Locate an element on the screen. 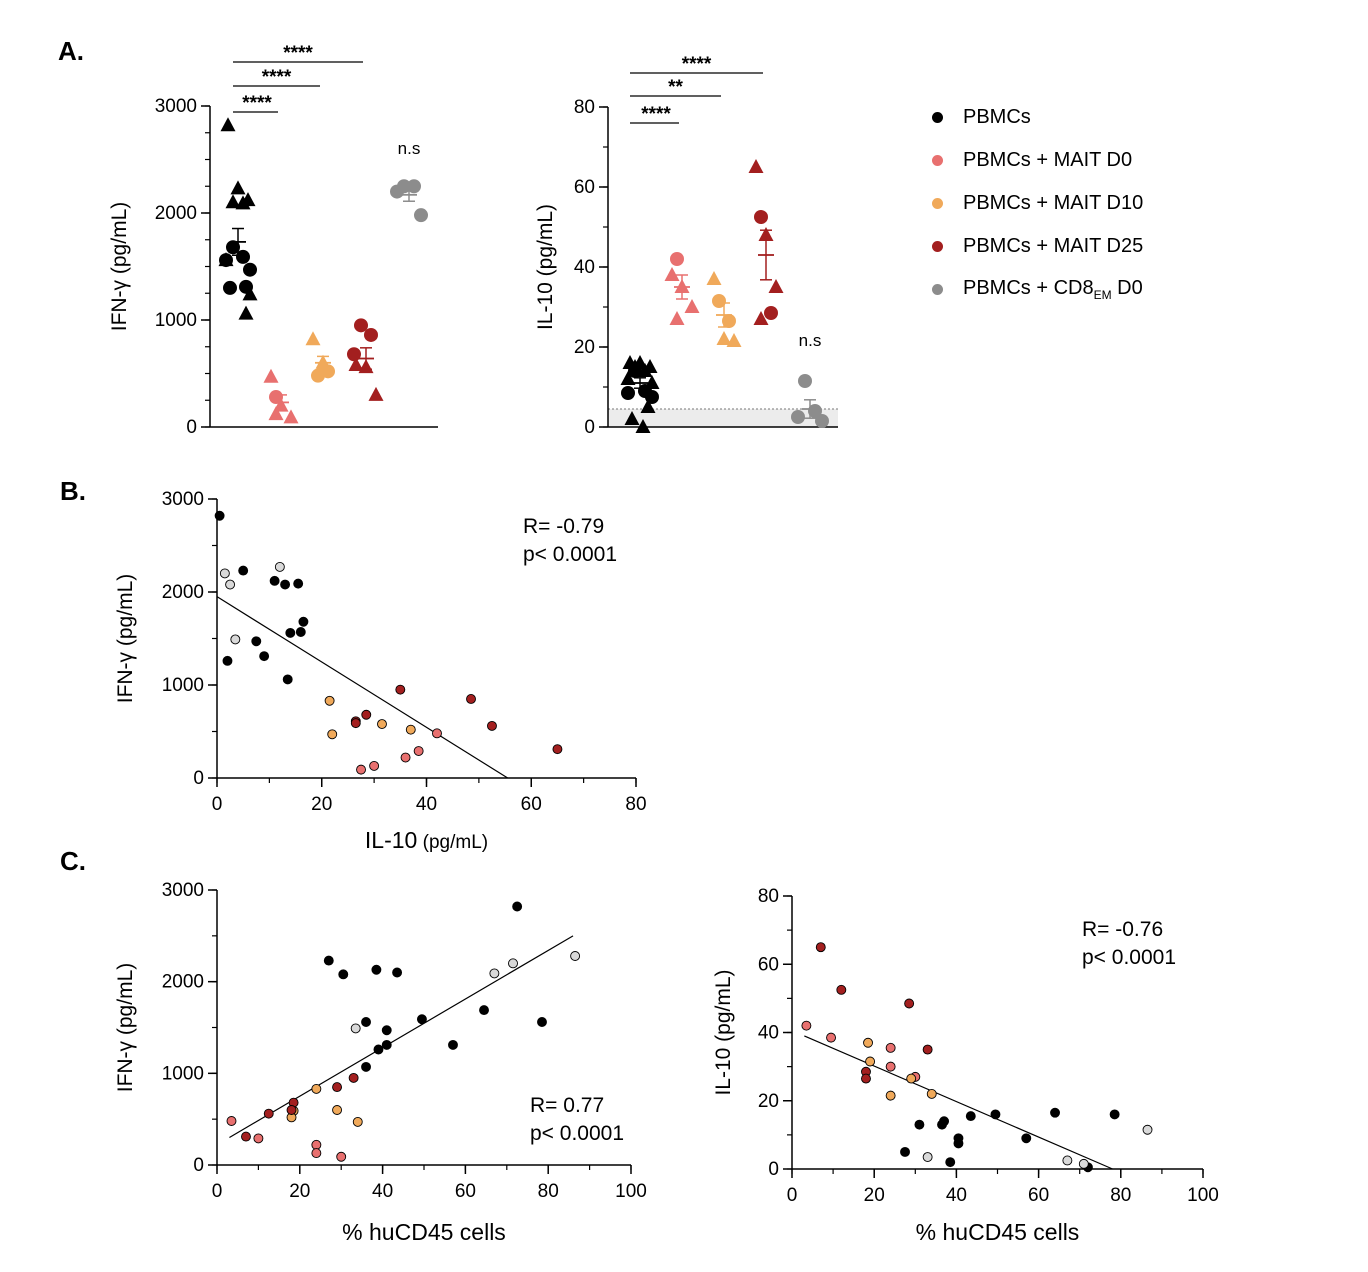 The height and width of the screenshot is (1272, 1368). C1-x-tick-label: 0 is located at coordinates (217, 1191).